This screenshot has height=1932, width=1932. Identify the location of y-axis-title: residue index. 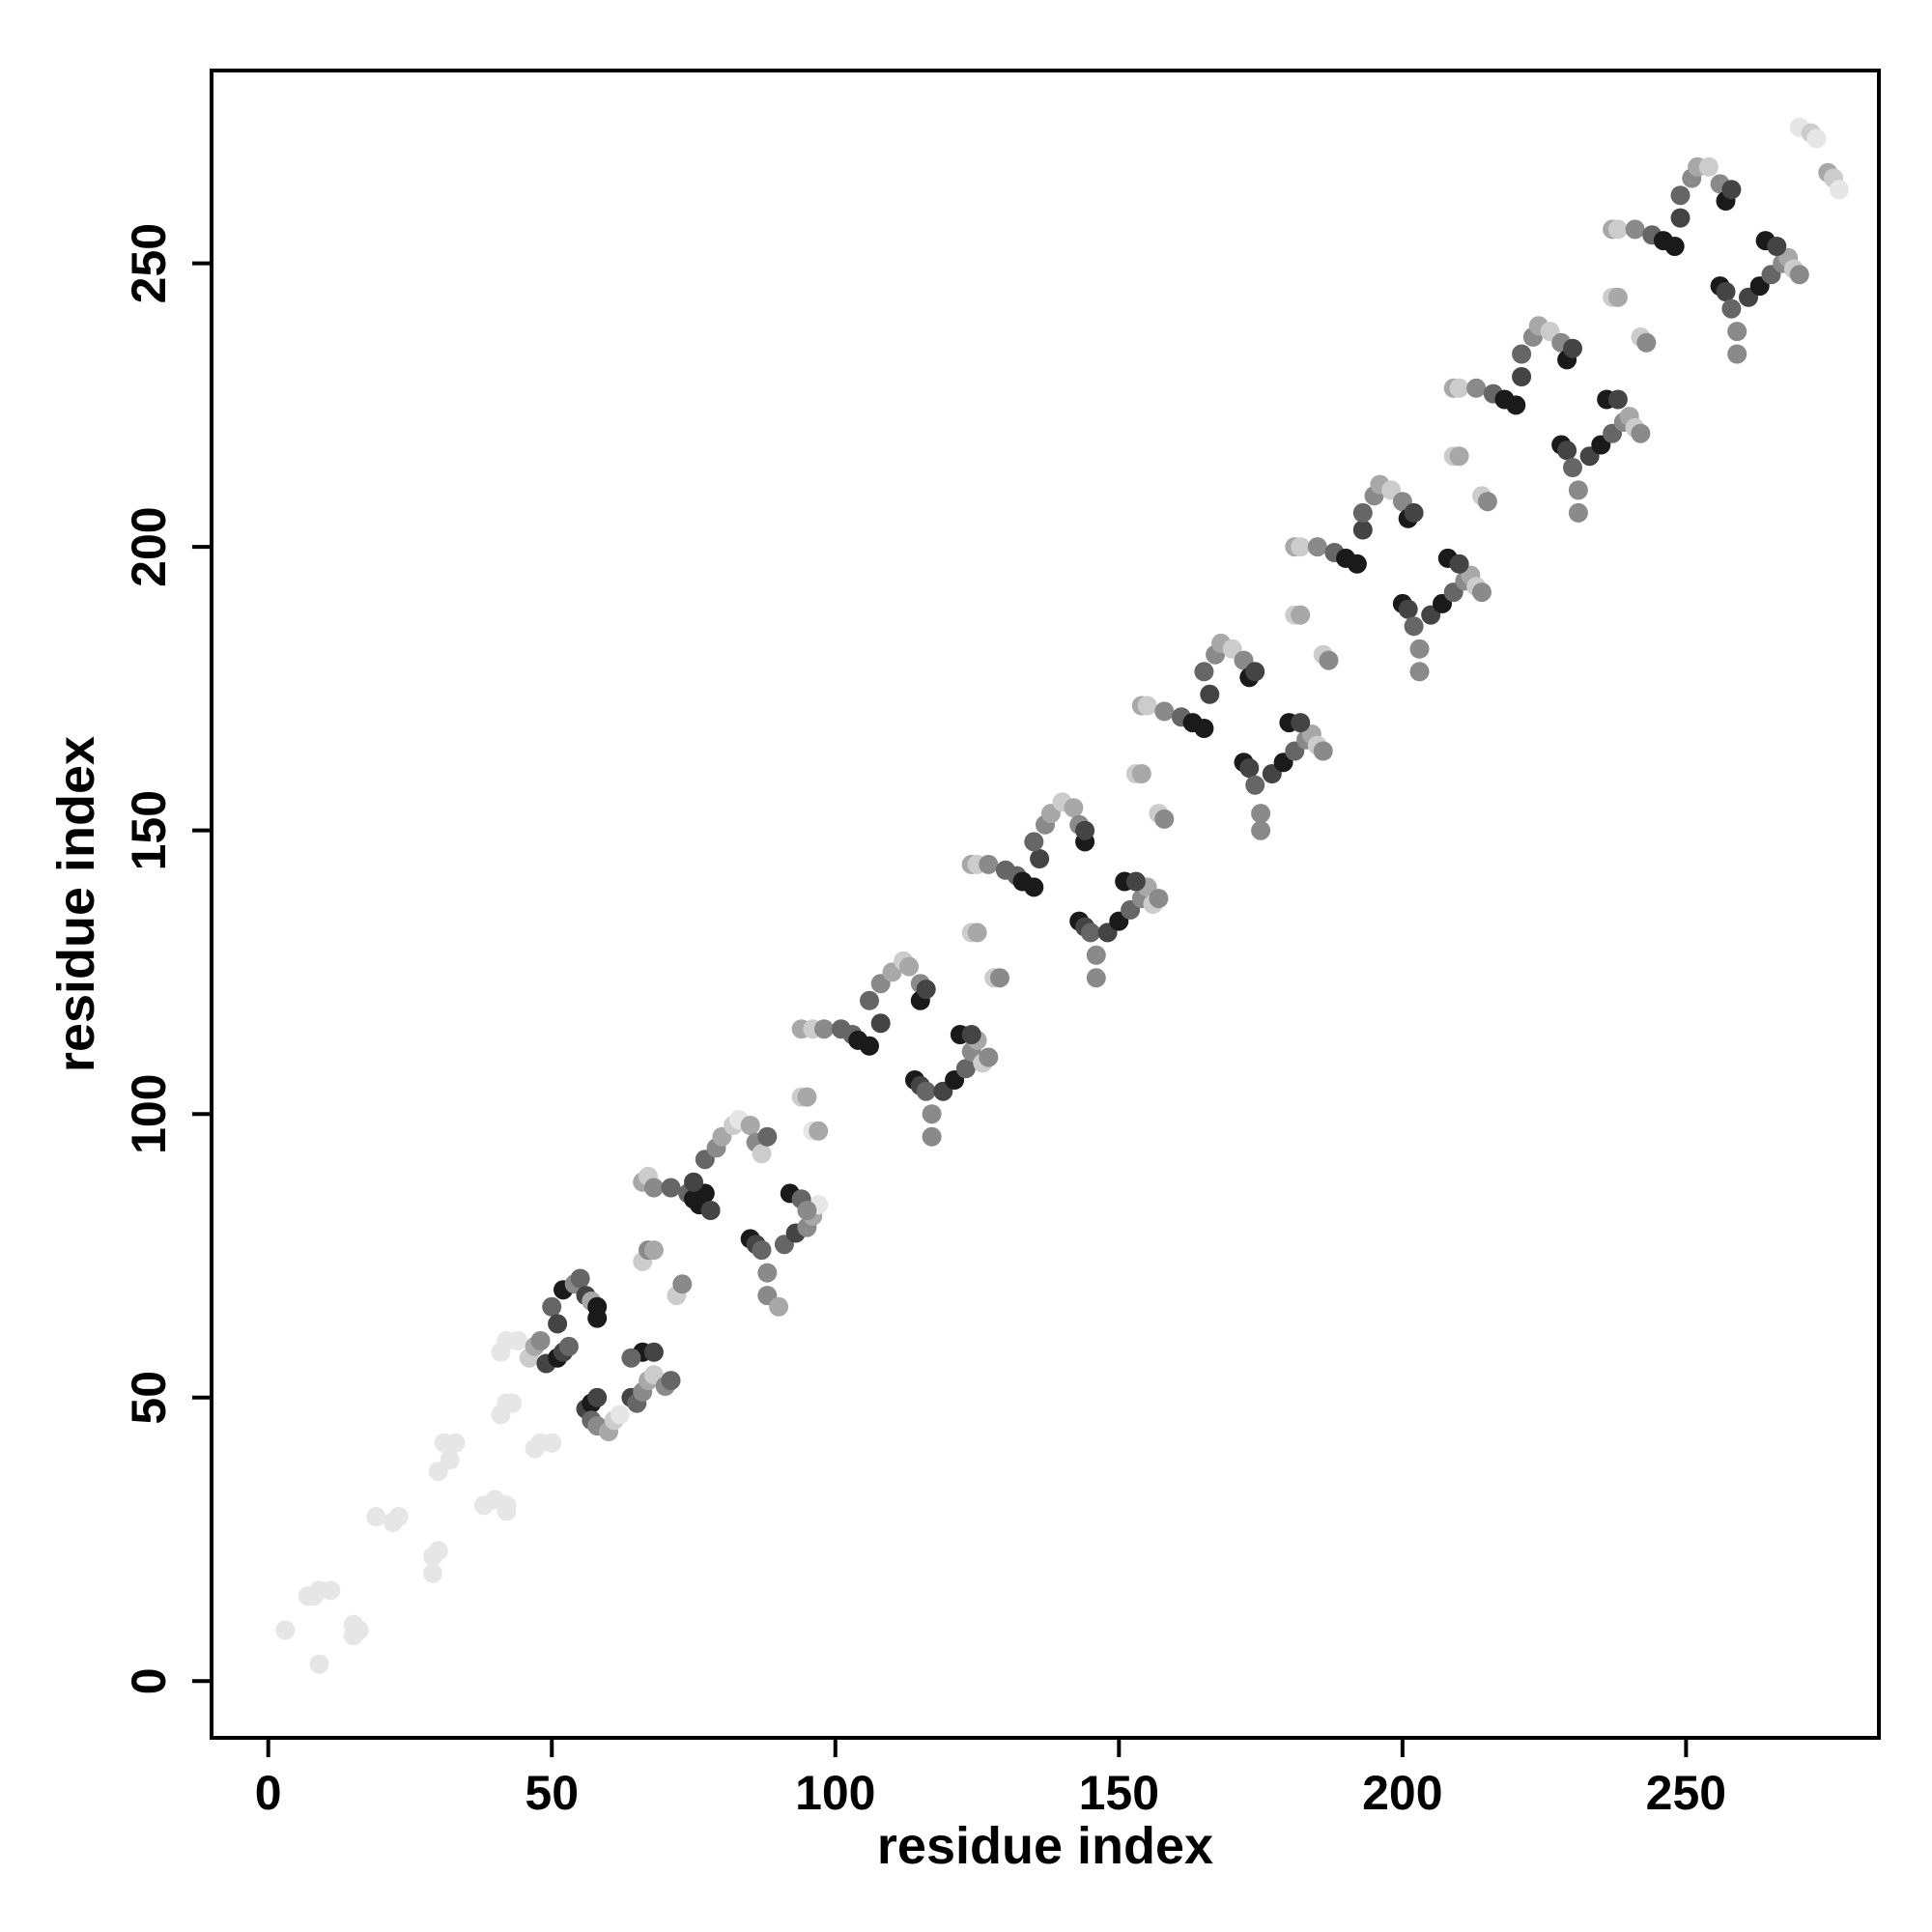
(76, 904).